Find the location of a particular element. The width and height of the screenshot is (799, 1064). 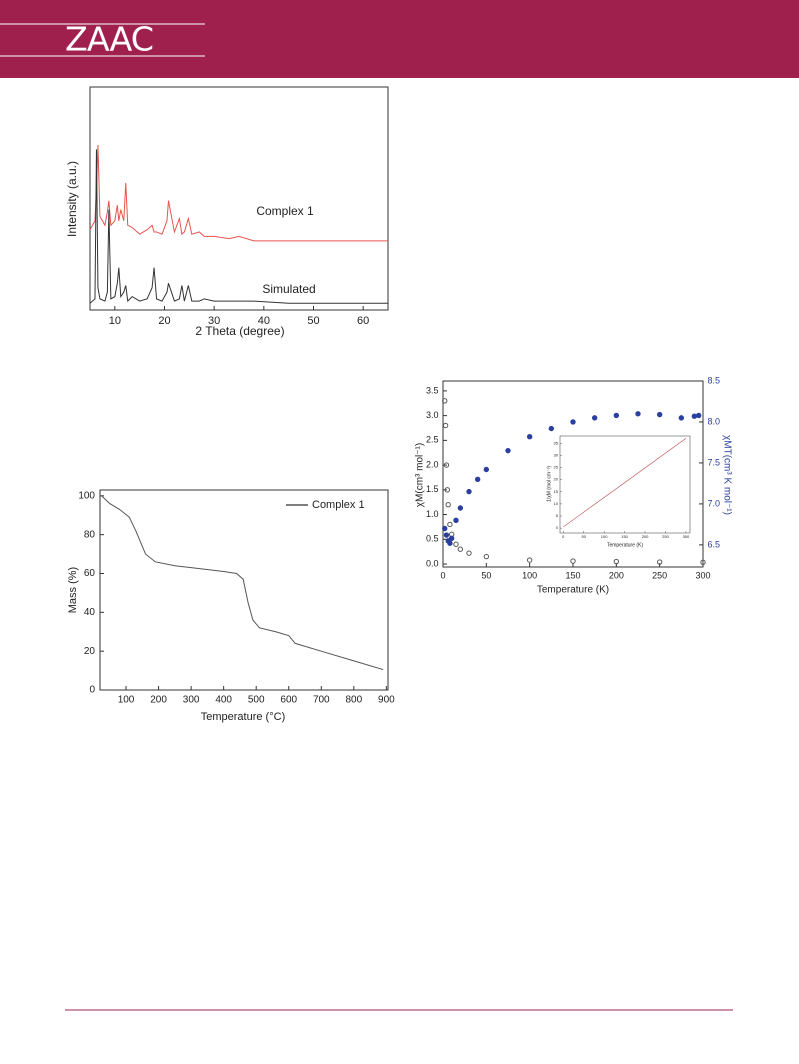

legend-label: Complex 1 is located at coordinates (338, 505).